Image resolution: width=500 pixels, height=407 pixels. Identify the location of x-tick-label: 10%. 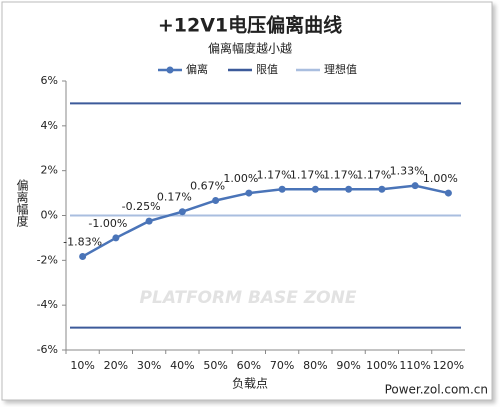
(82, 365).